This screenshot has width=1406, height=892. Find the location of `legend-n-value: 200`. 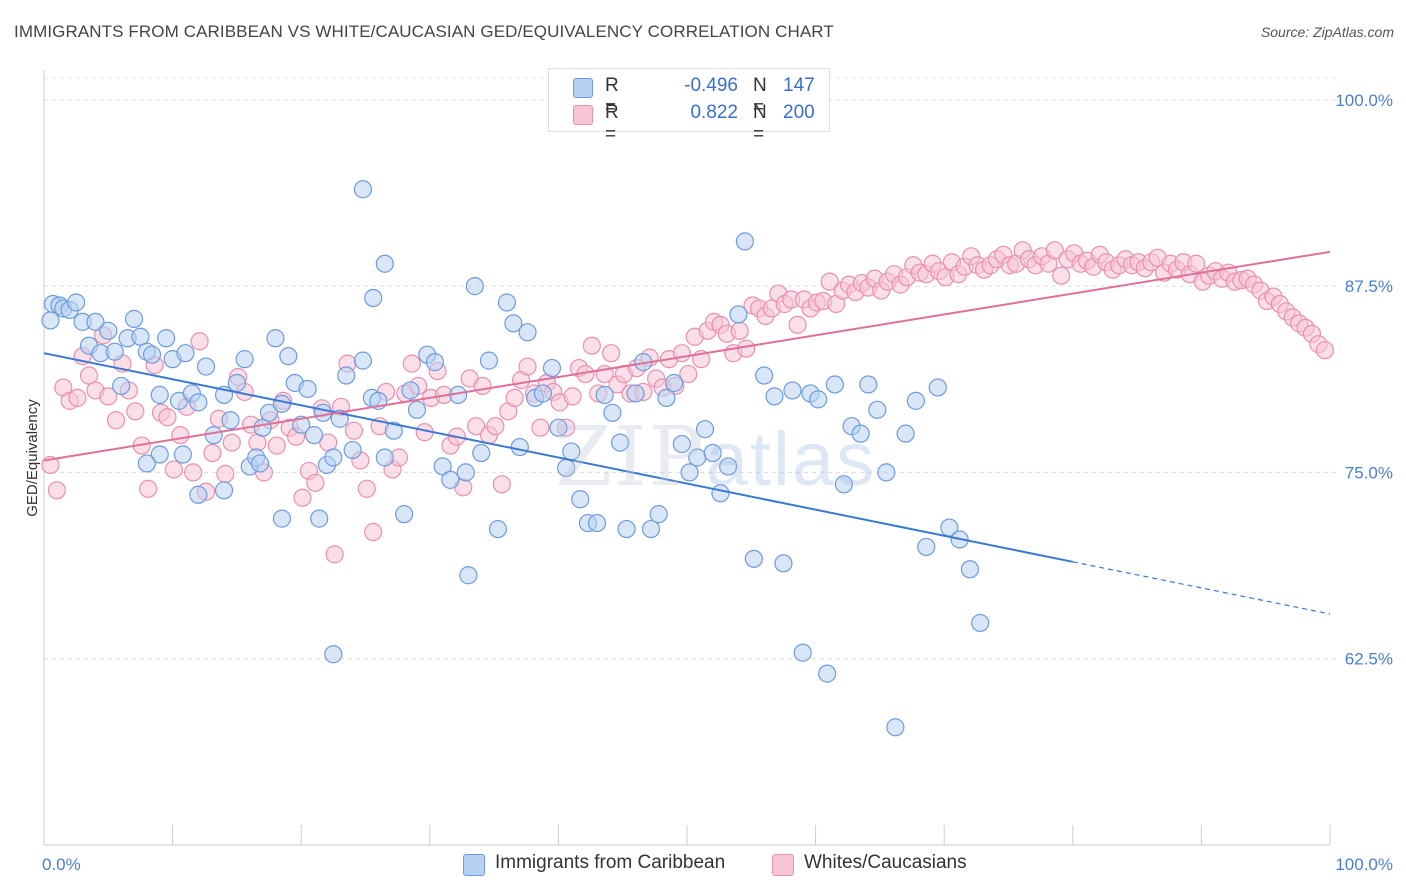

legend-n-value: 200 is located at coordinates (799, 112).